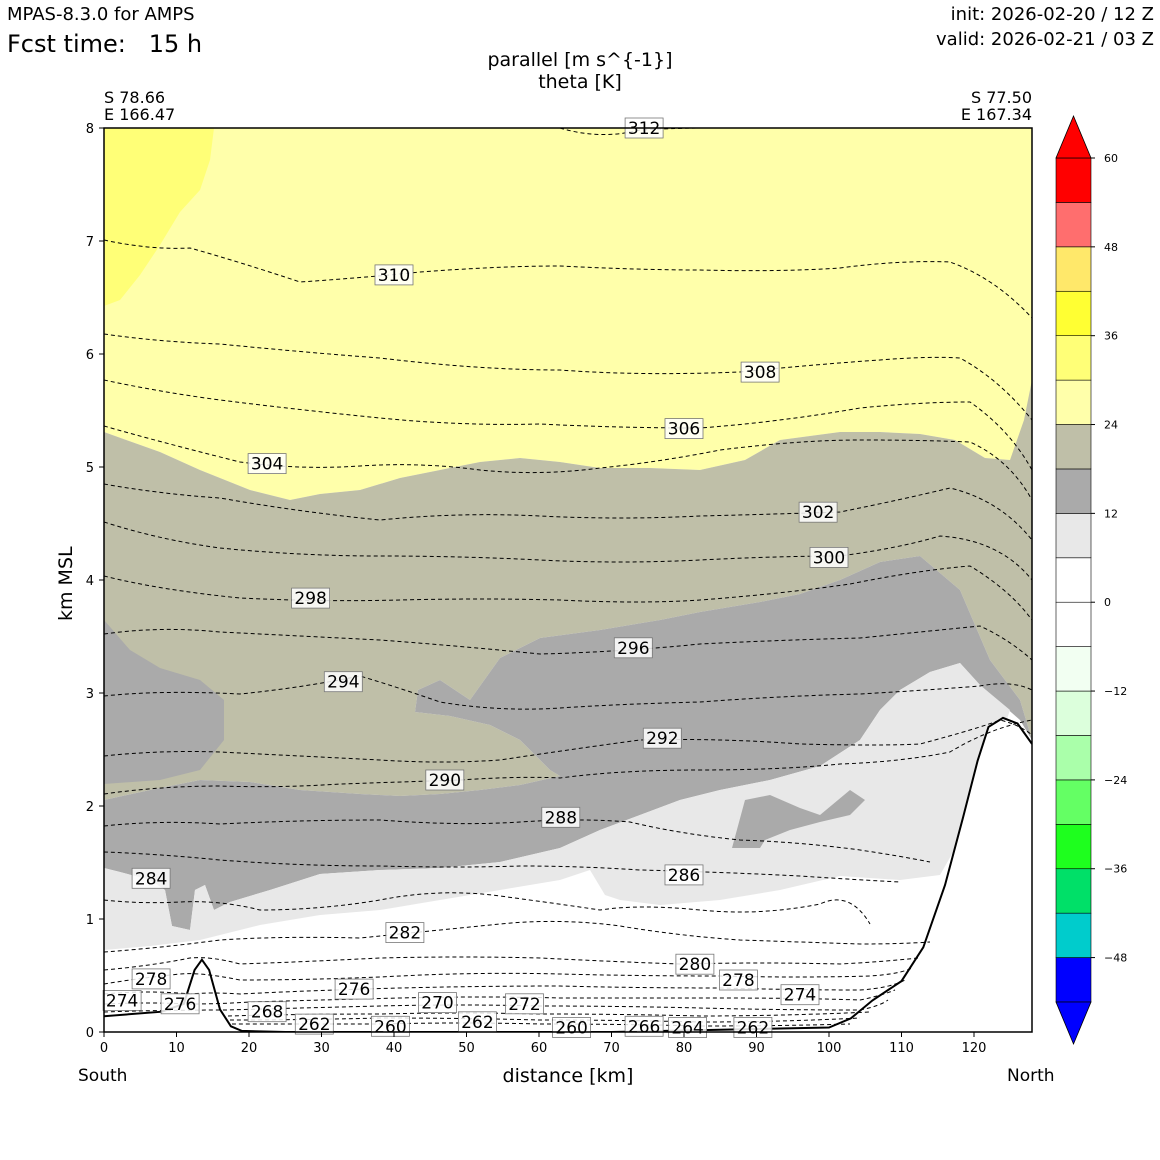 Image resolution: width=1160 pixels, height=1160 pixels. I want to click on y-tick-label: 1, so click(90, 920).